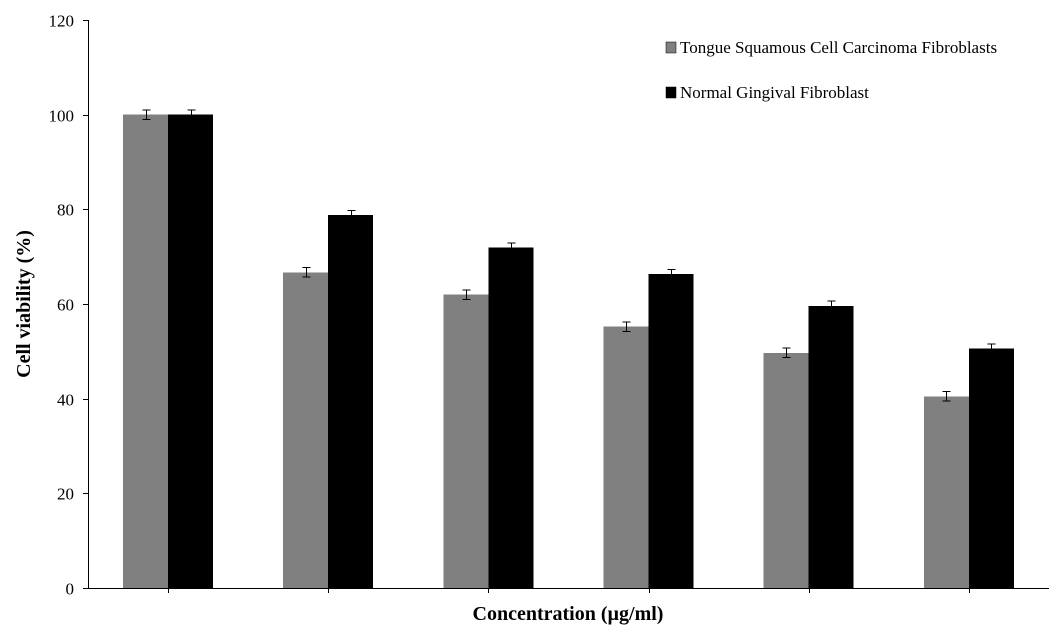 The image size is (1063, 627). I want to click on x-ticks-layer, so click(569, 590).